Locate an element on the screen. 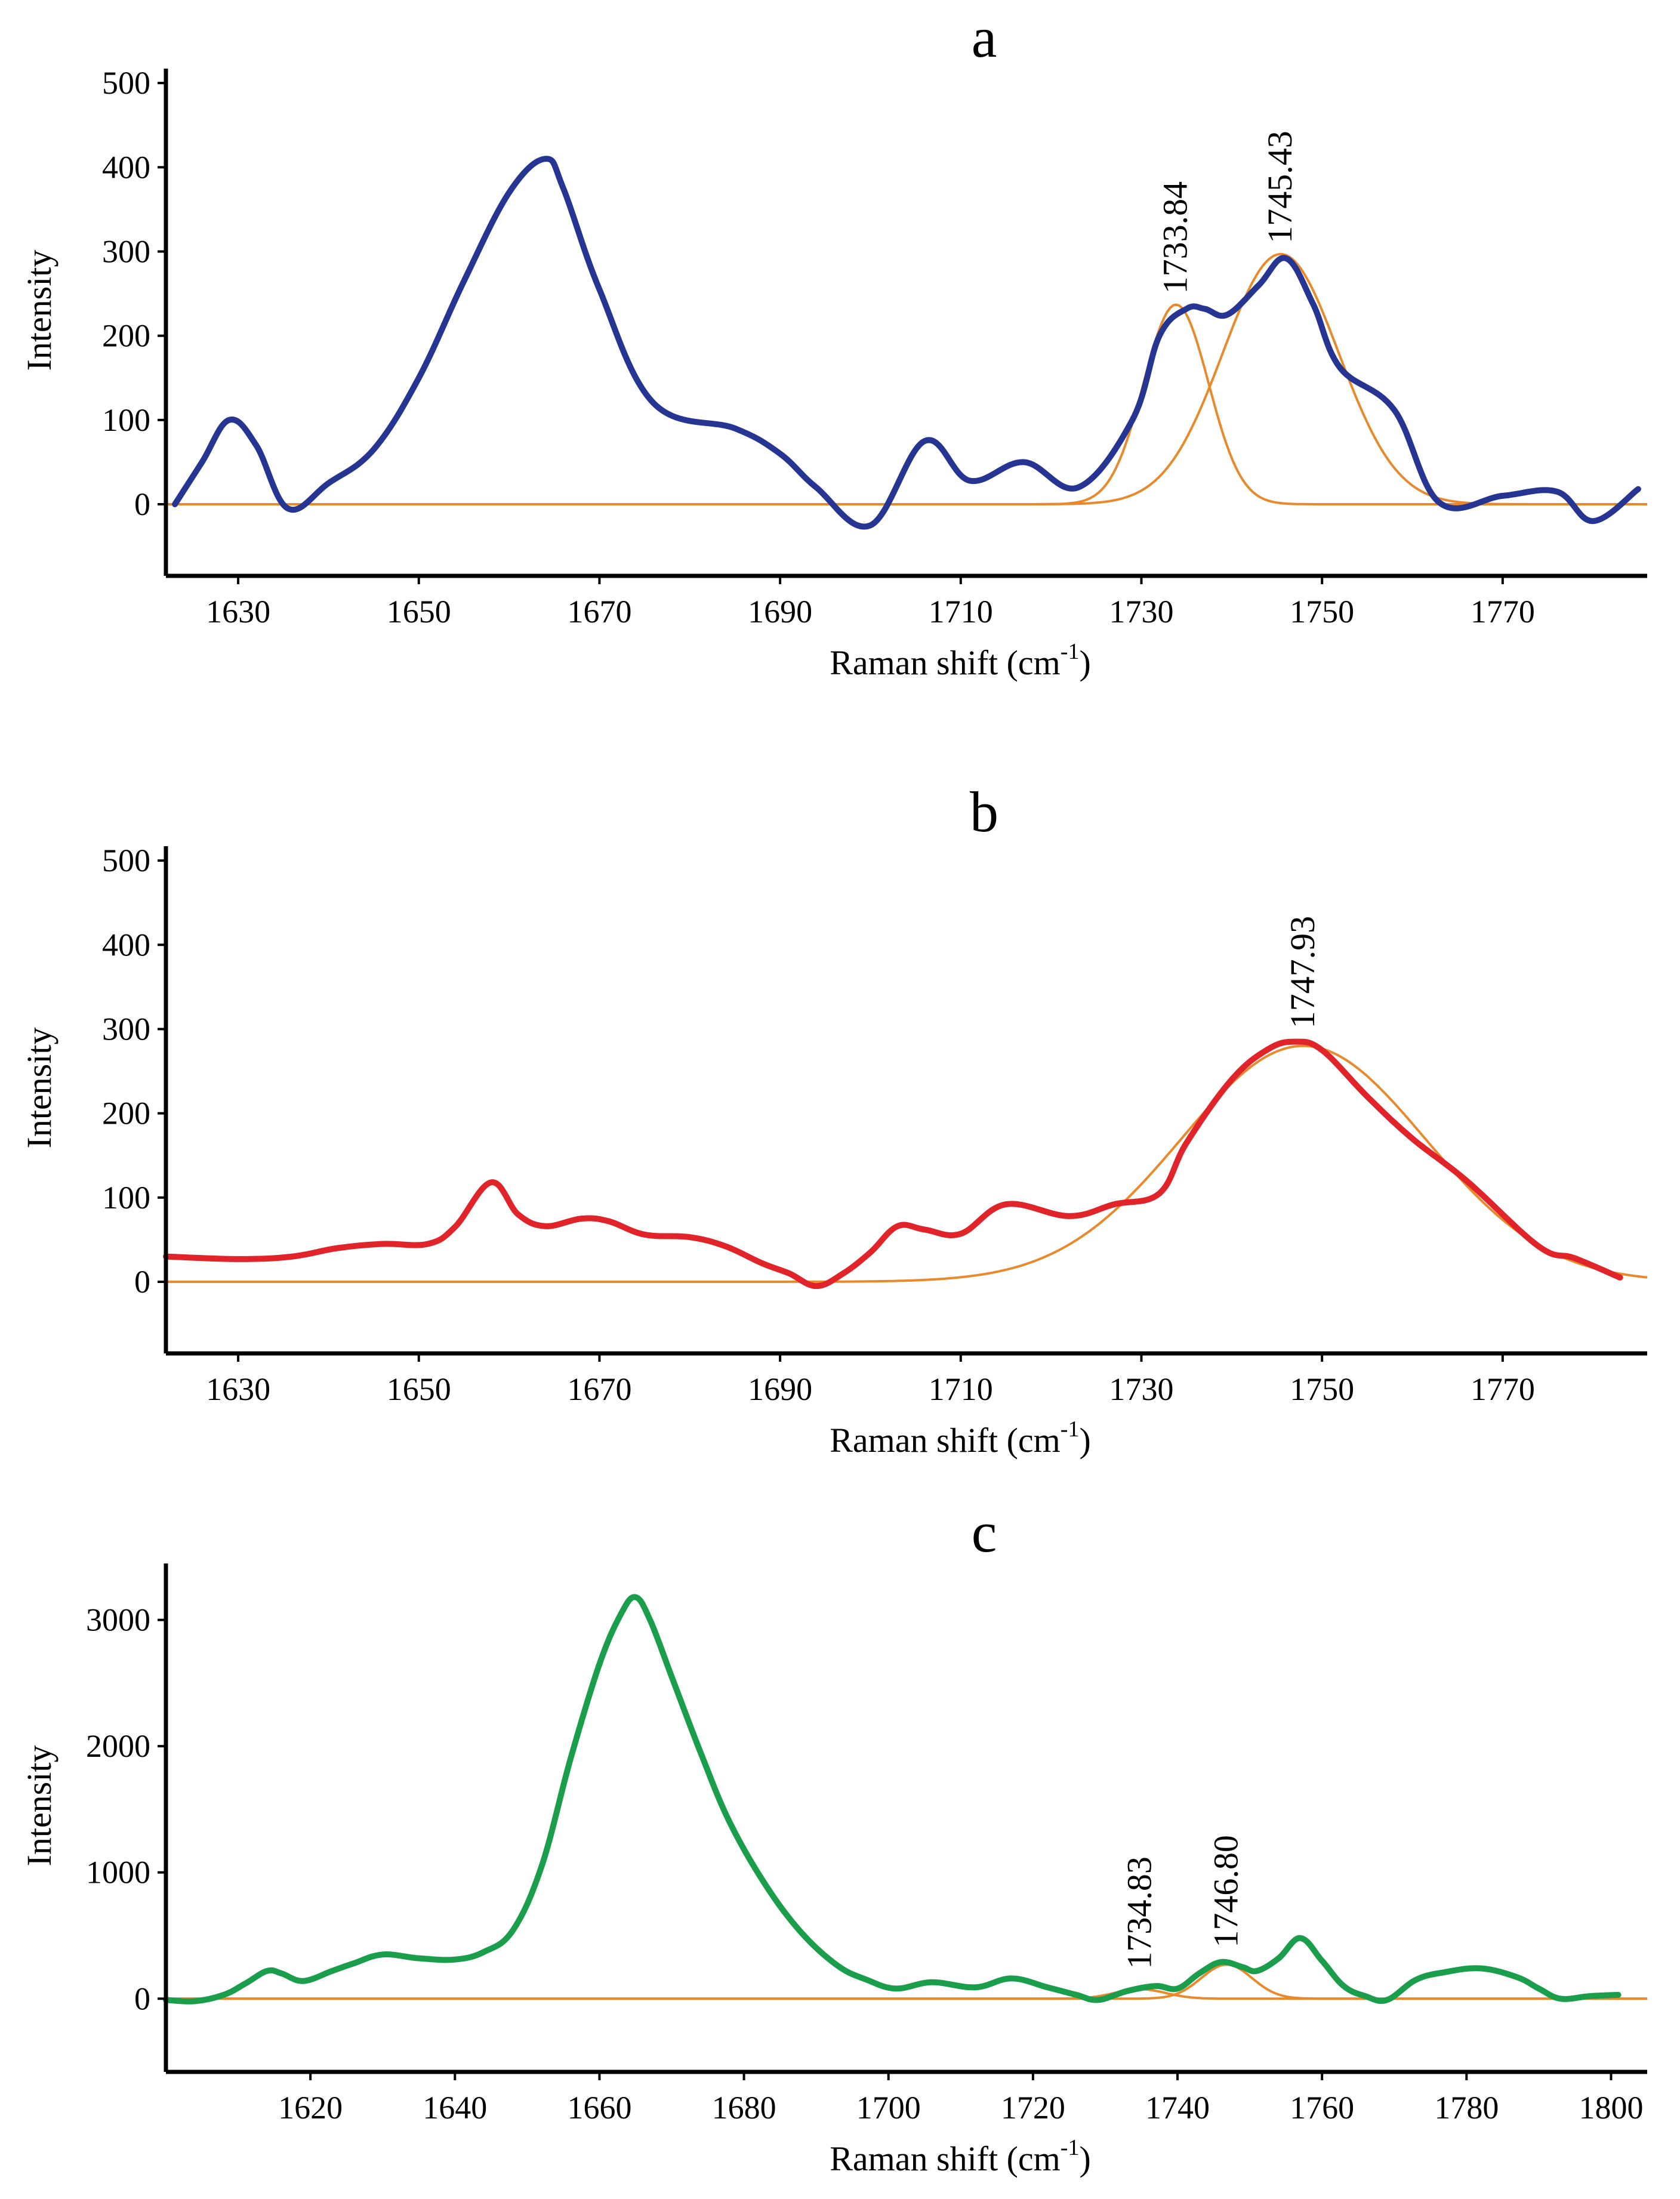  y-tick-label-b: 400 is located at coordinates (126, 945).